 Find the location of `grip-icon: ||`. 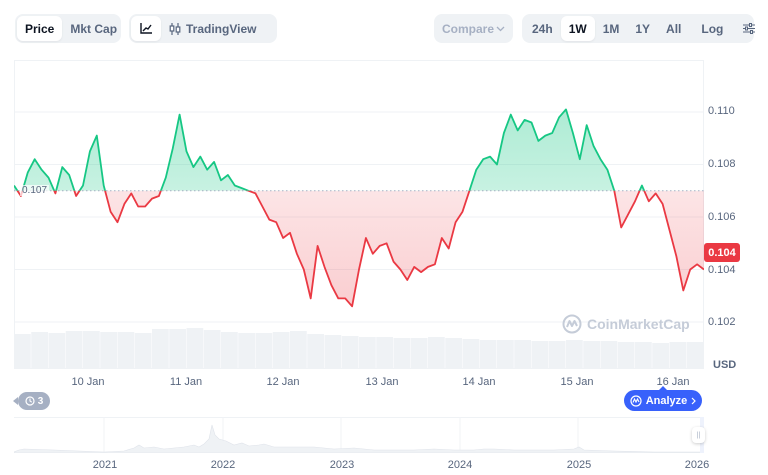

grip-icon: || is located at coordinates (698, 435).